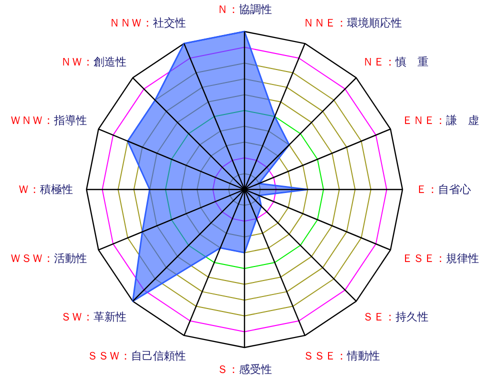 The image size is (501, 386). I want to click on spoke-label: ＷＮＷ：指導性, so click(48, 121).